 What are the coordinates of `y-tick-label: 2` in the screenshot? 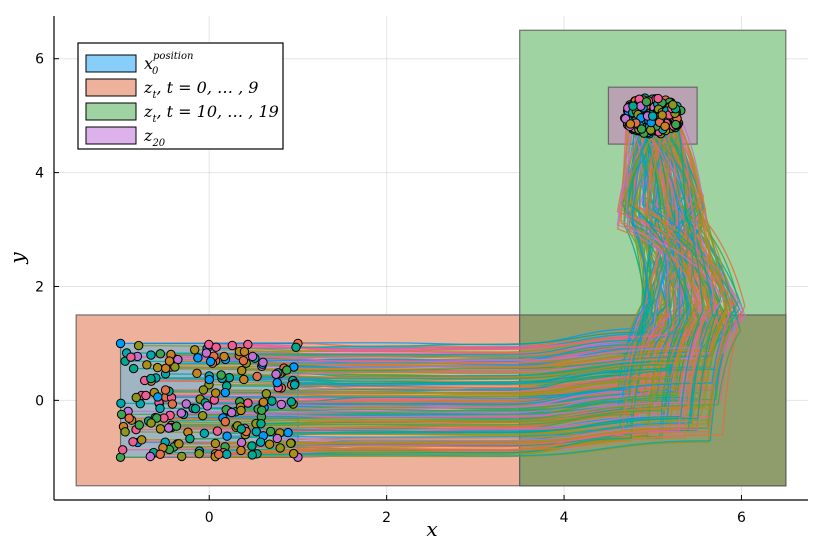 It's located at (39, 287).